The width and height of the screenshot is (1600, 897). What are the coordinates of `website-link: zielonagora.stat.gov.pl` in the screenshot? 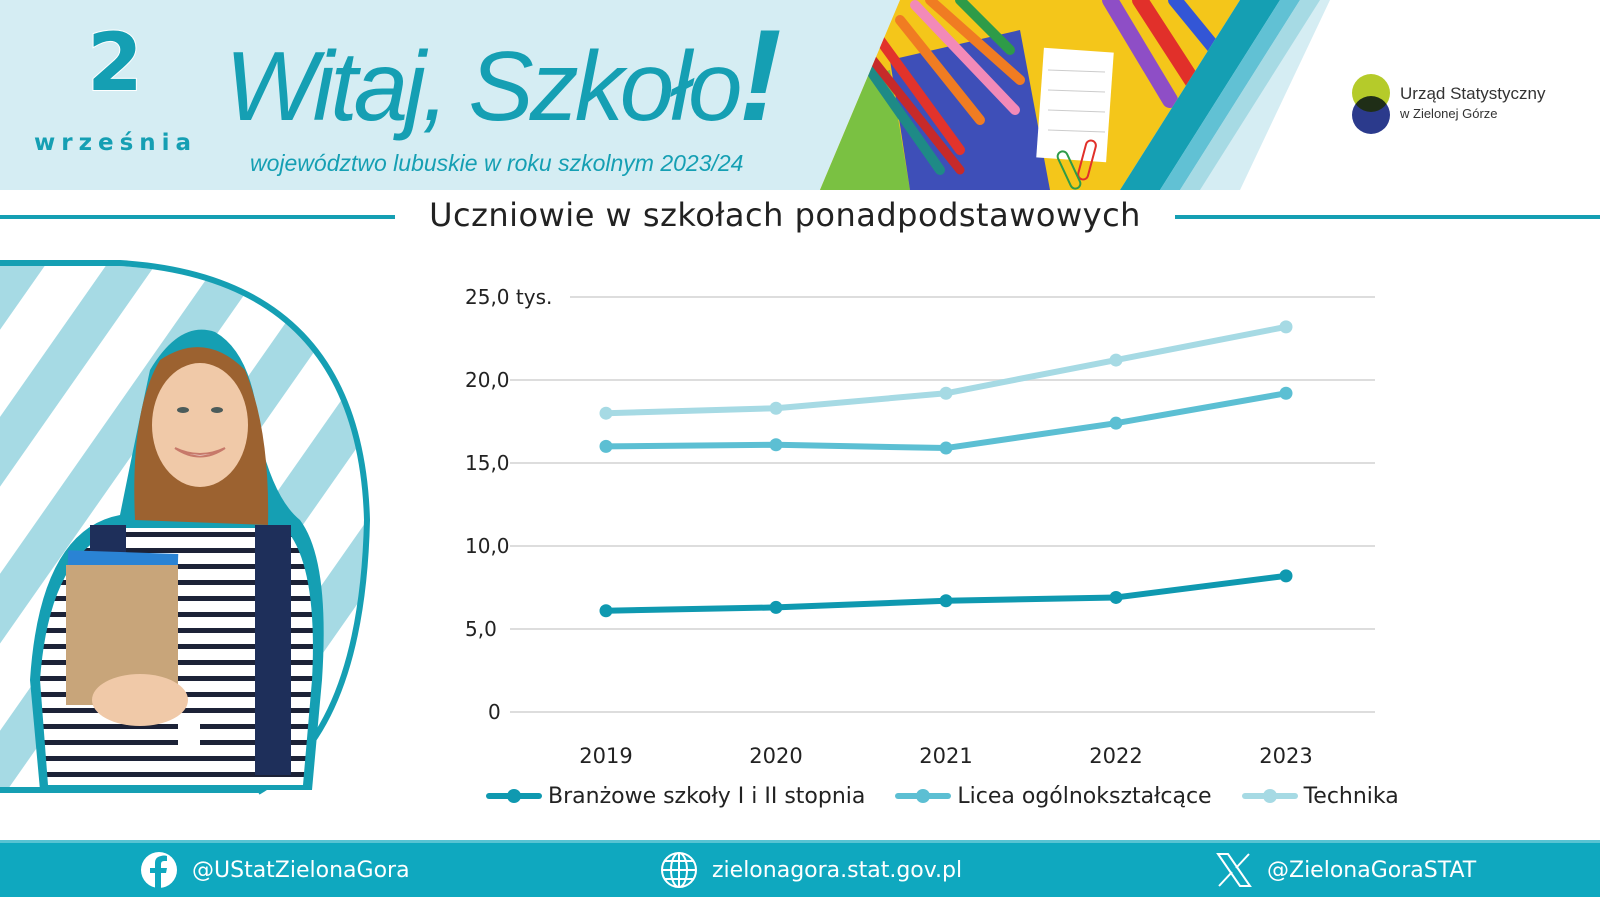 It's located at (811, 870).